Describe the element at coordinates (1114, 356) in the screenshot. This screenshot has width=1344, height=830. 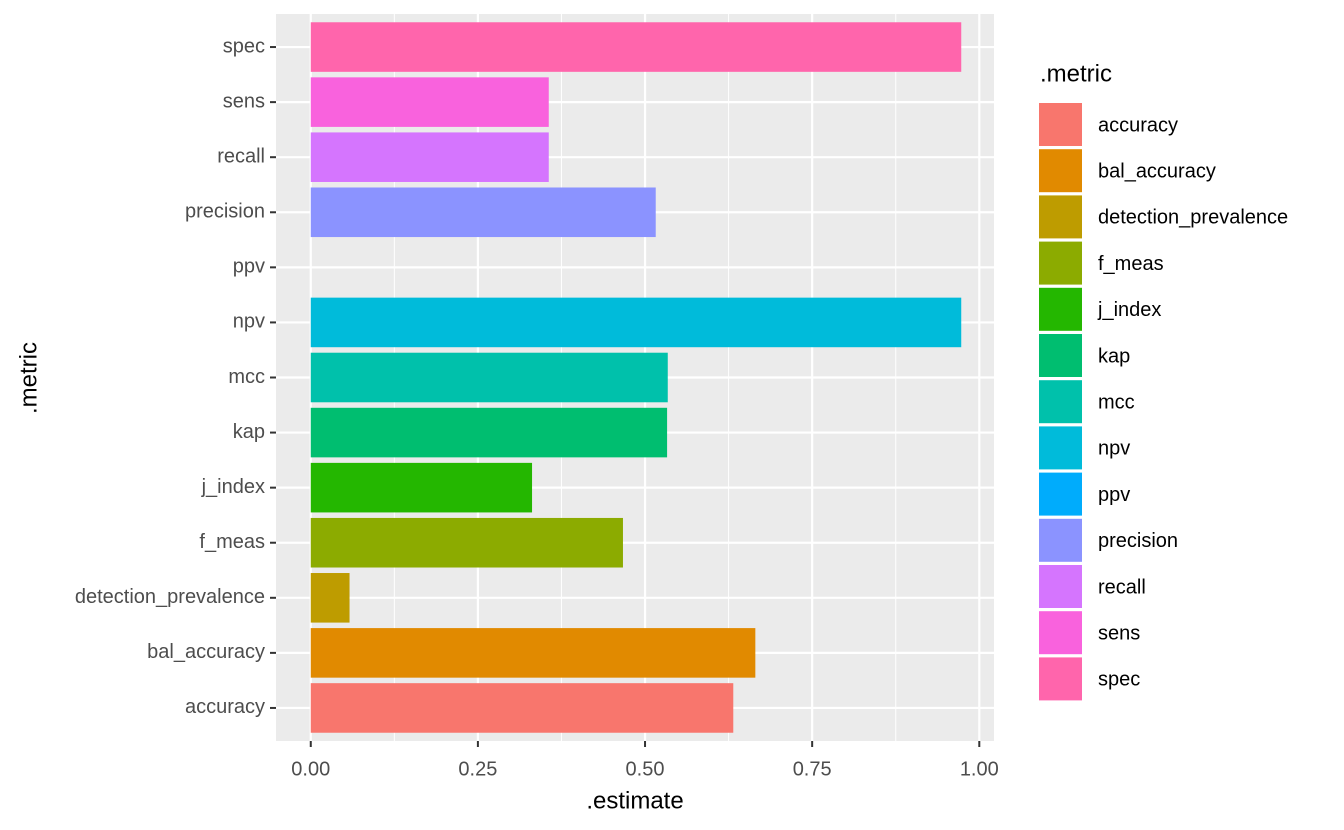
I see `legend-label: kap` at that location.